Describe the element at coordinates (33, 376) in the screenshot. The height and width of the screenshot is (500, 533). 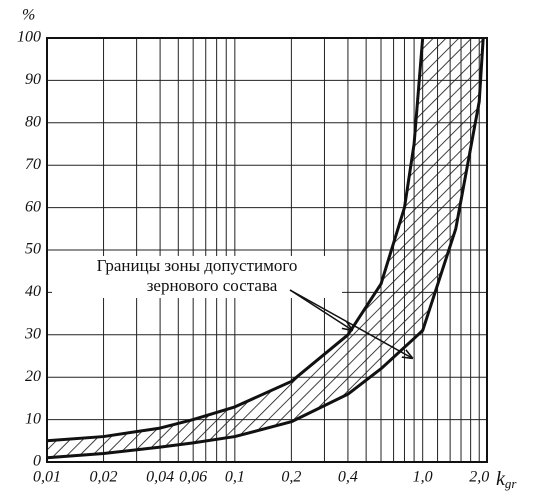
I see `y-tick-label: 20` at that location.